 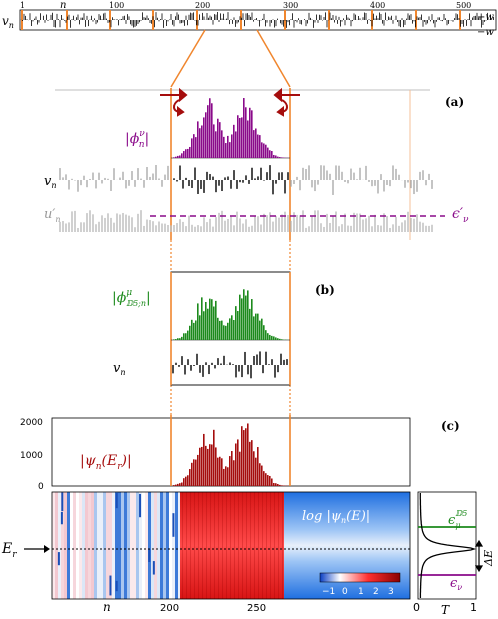 What do you see at coordinates (174, 102) in the screenshot?
I see `left-arrow` at bounding box center [174, 102].